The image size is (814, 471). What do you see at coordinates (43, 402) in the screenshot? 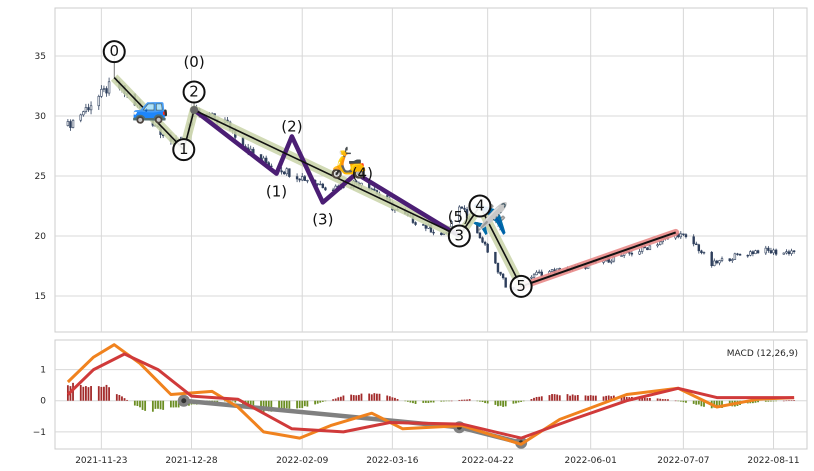
I see `macd-y-tick-label: 0` at bounding box center [43, 402].